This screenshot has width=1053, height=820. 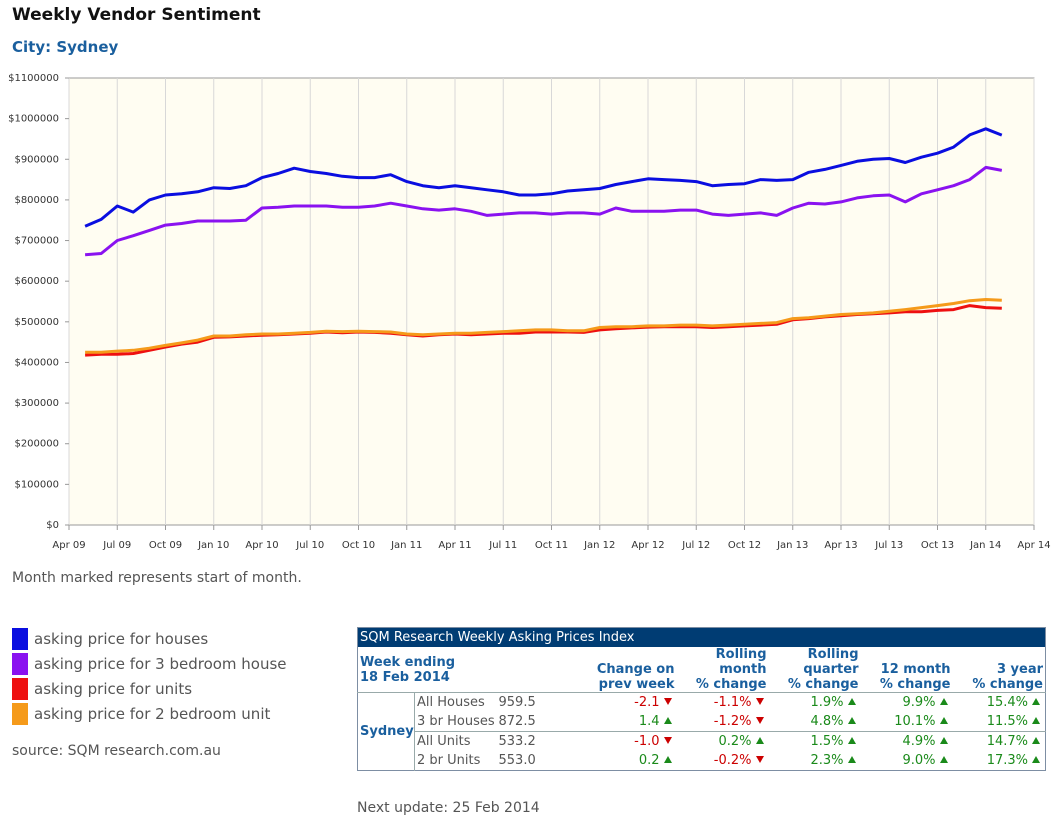 What do you see at coordinates (149, 638) in the screenshot?
I see `legend-item: asking price for houses` at bounding box center [149, 638].